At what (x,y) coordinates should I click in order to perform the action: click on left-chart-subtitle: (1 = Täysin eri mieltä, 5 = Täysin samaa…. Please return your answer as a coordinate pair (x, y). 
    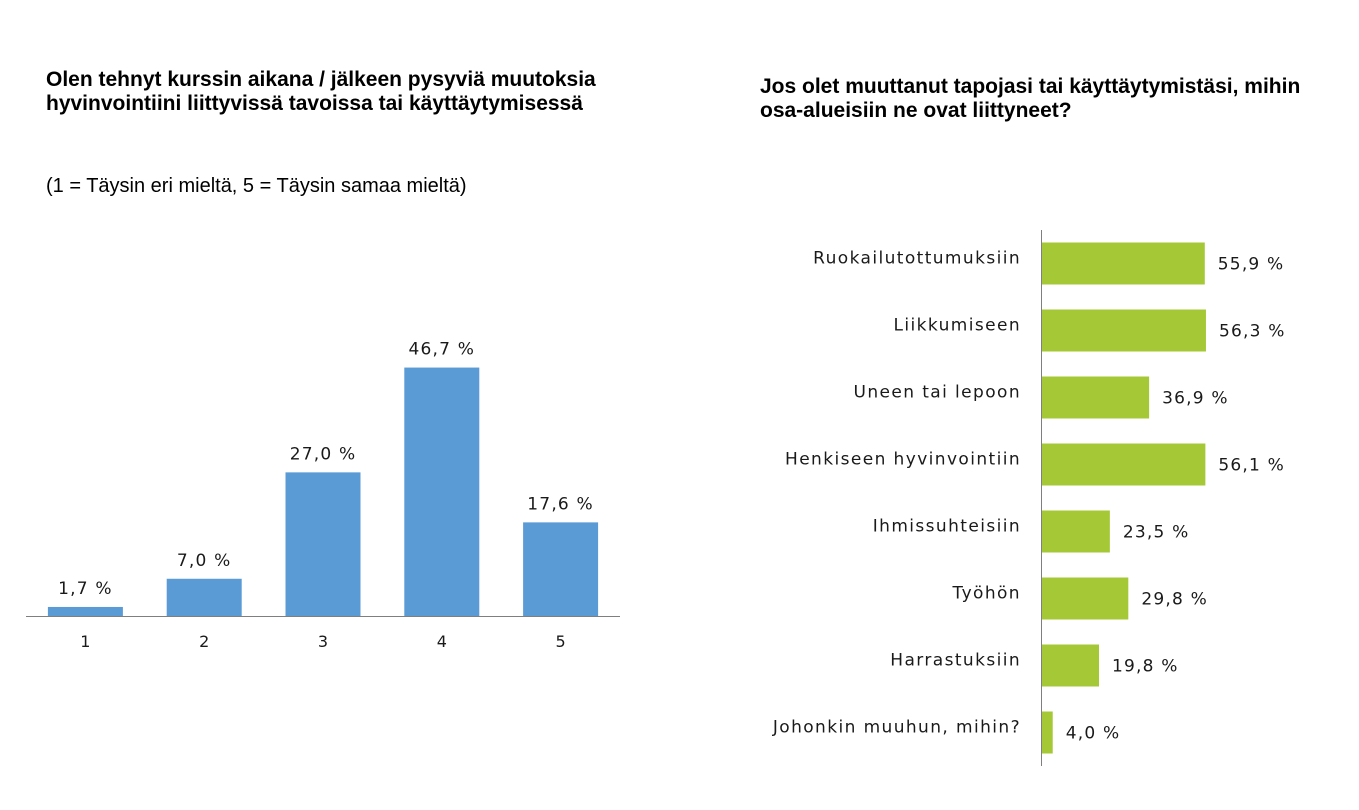
    Looking at the image, I should click on (256, 186).